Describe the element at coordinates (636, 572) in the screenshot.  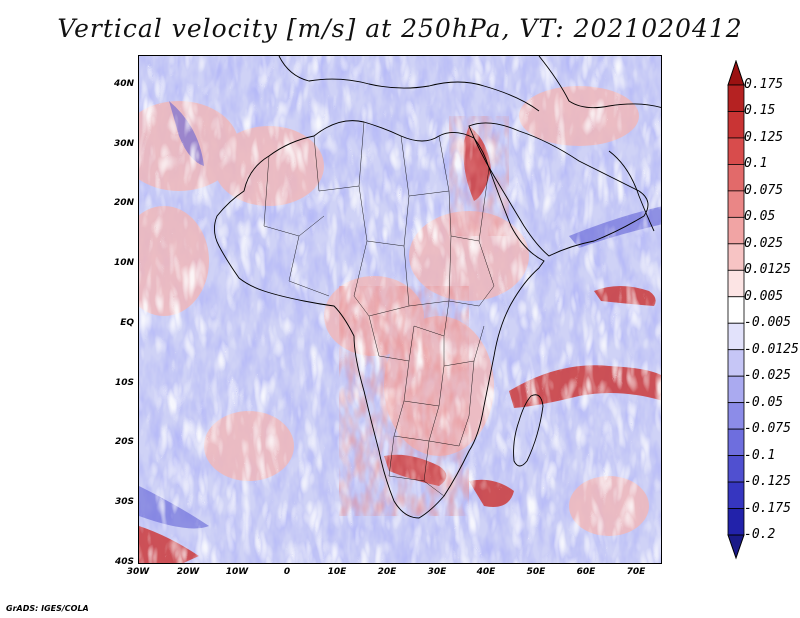
I see `lon-label-70e: 70E` at that location.